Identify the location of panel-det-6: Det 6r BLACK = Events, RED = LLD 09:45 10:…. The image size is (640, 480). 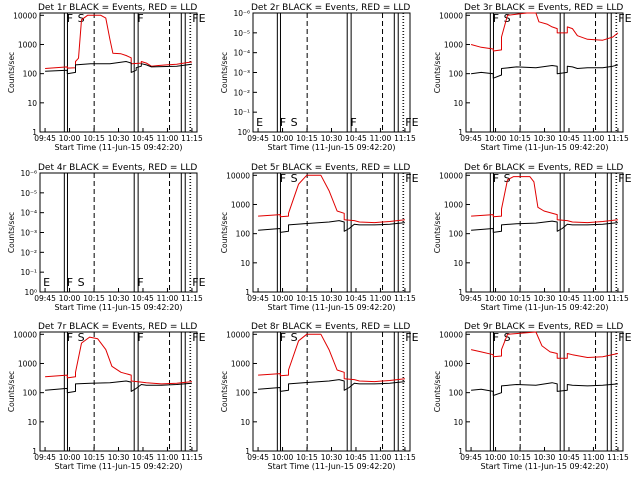
(532, 237).